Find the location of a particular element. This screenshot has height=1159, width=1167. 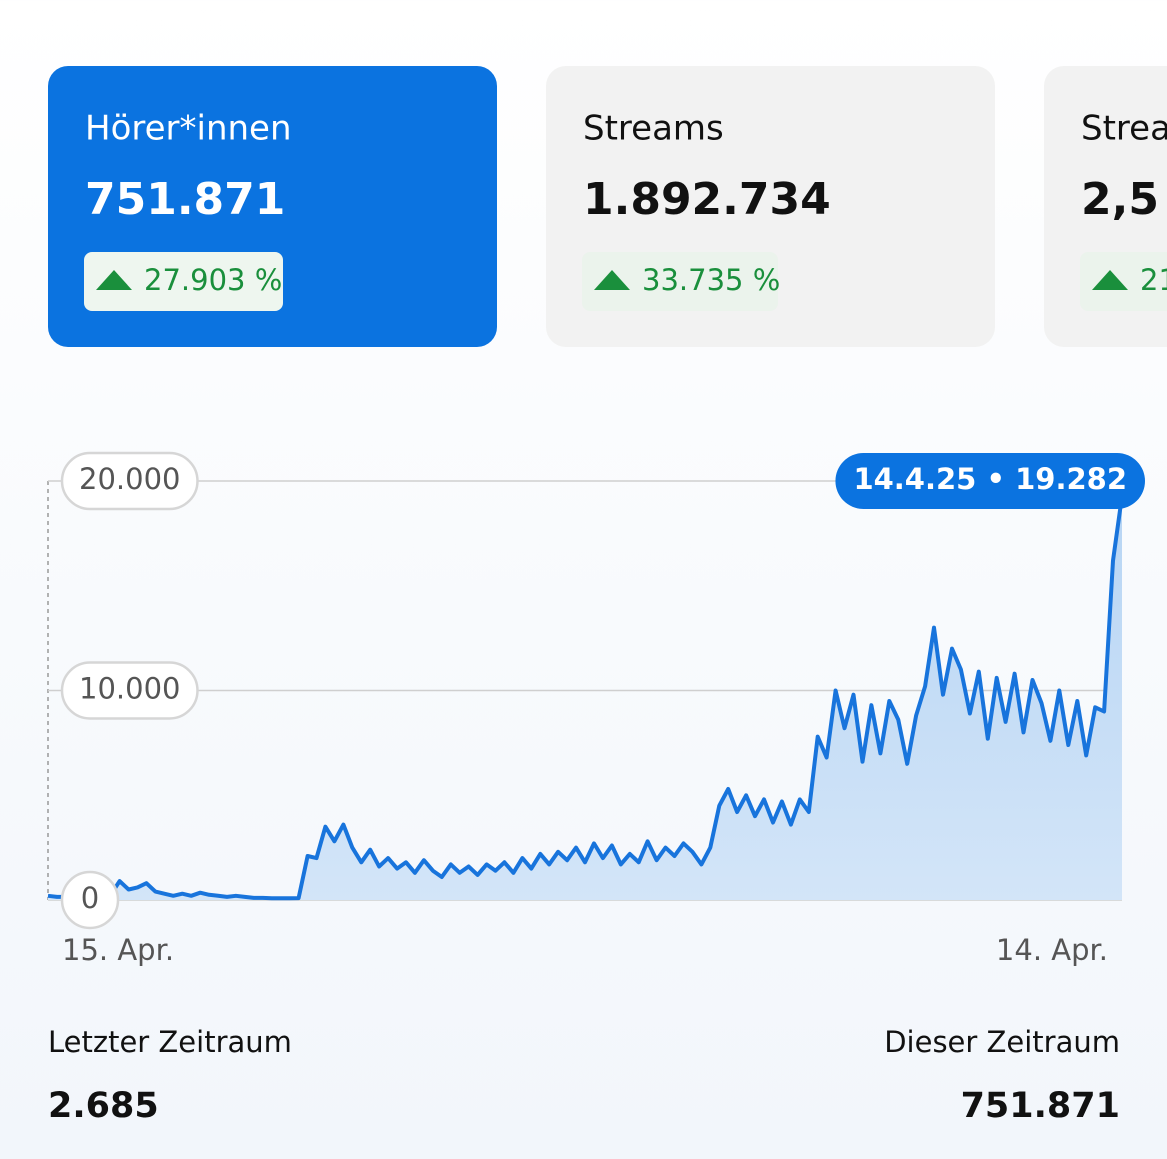

card: Strea 2,5 21 is located at coordinates (1105, 206).